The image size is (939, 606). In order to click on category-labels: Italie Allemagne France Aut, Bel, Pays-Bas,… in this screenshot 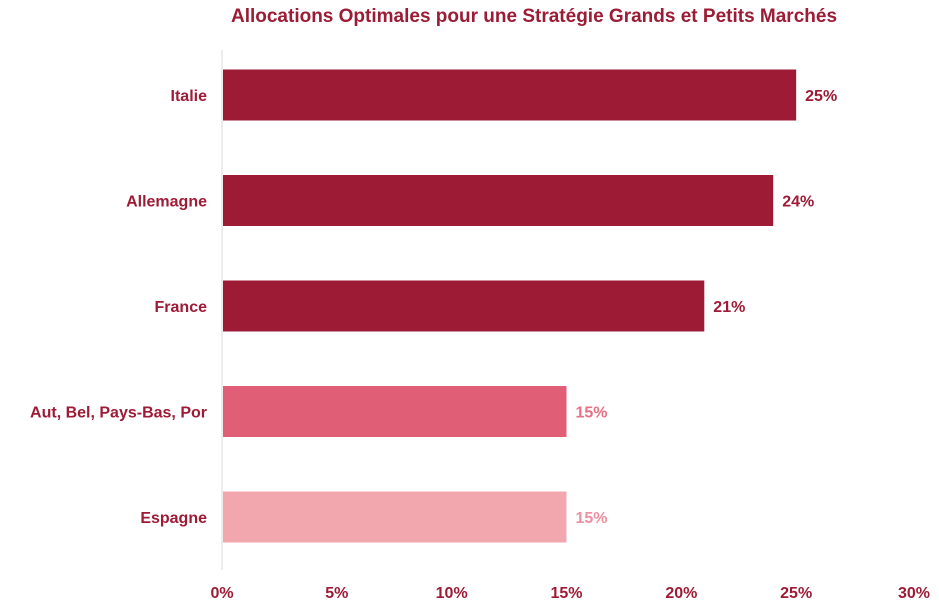, I will do `click(118, 307)`.